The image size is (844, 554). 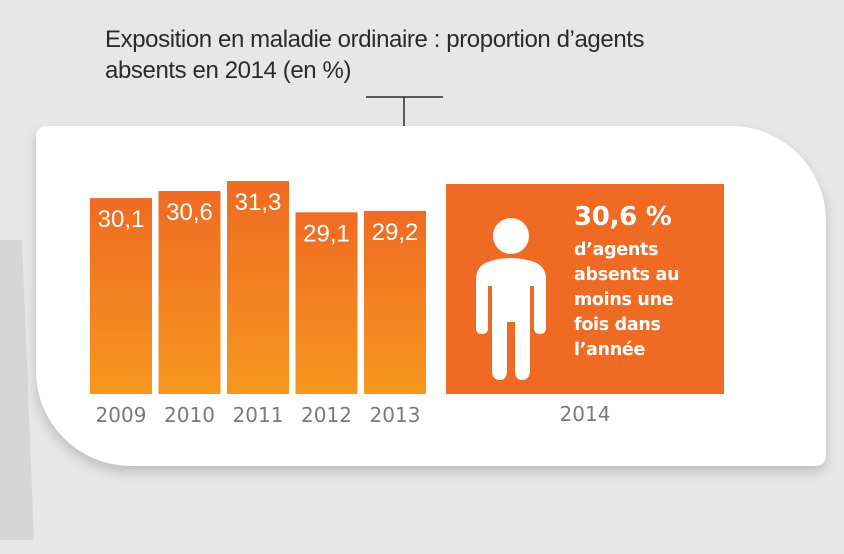 I want to click on bar-value-label: 30,1, so click(x=121, y=219).